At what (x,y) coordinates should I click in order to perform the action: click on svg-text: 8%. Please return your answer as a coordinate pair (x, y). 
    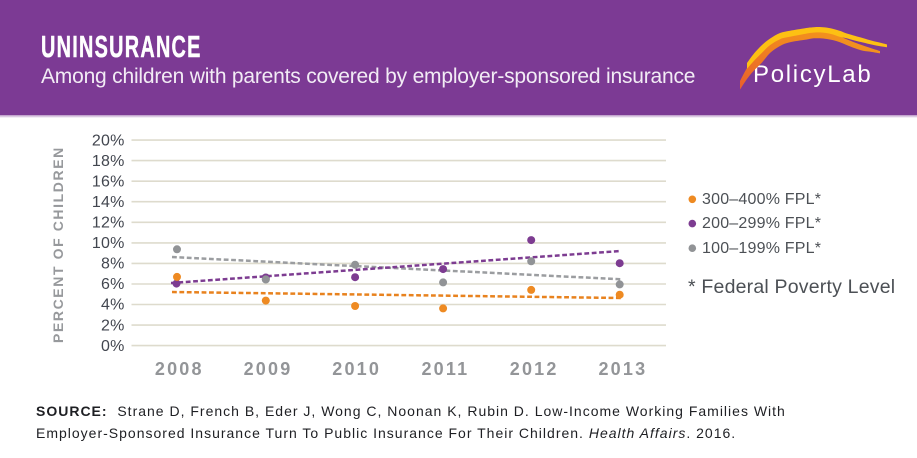
    Looking at the image, I should click on (113, 264).